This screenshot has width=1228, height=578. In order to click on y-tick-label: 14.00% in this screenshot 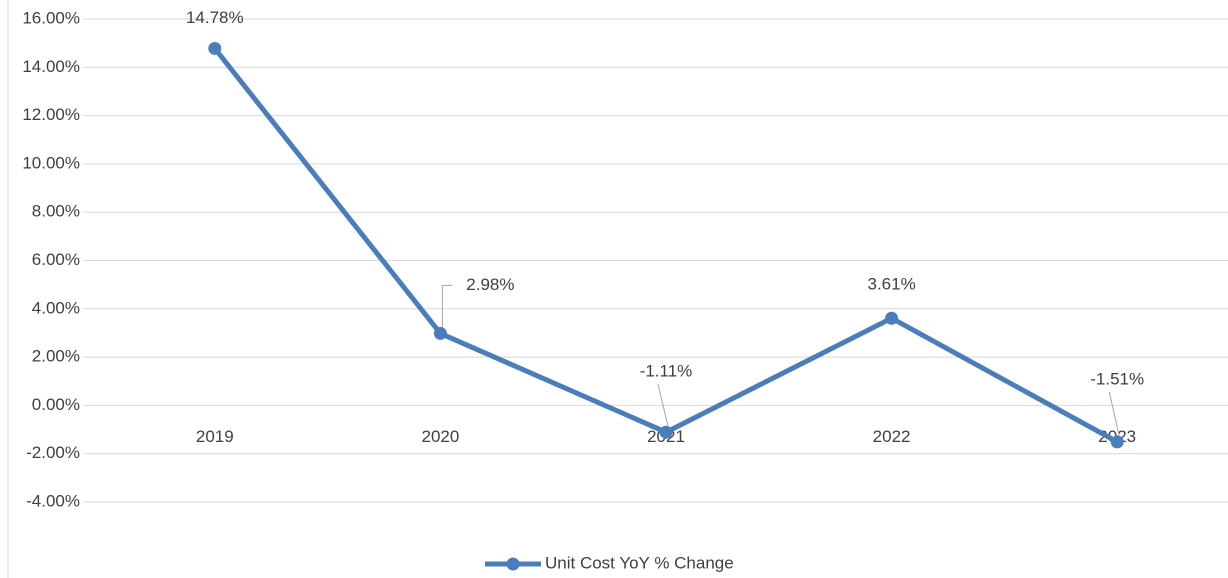, I will do `click(51, 66)`.